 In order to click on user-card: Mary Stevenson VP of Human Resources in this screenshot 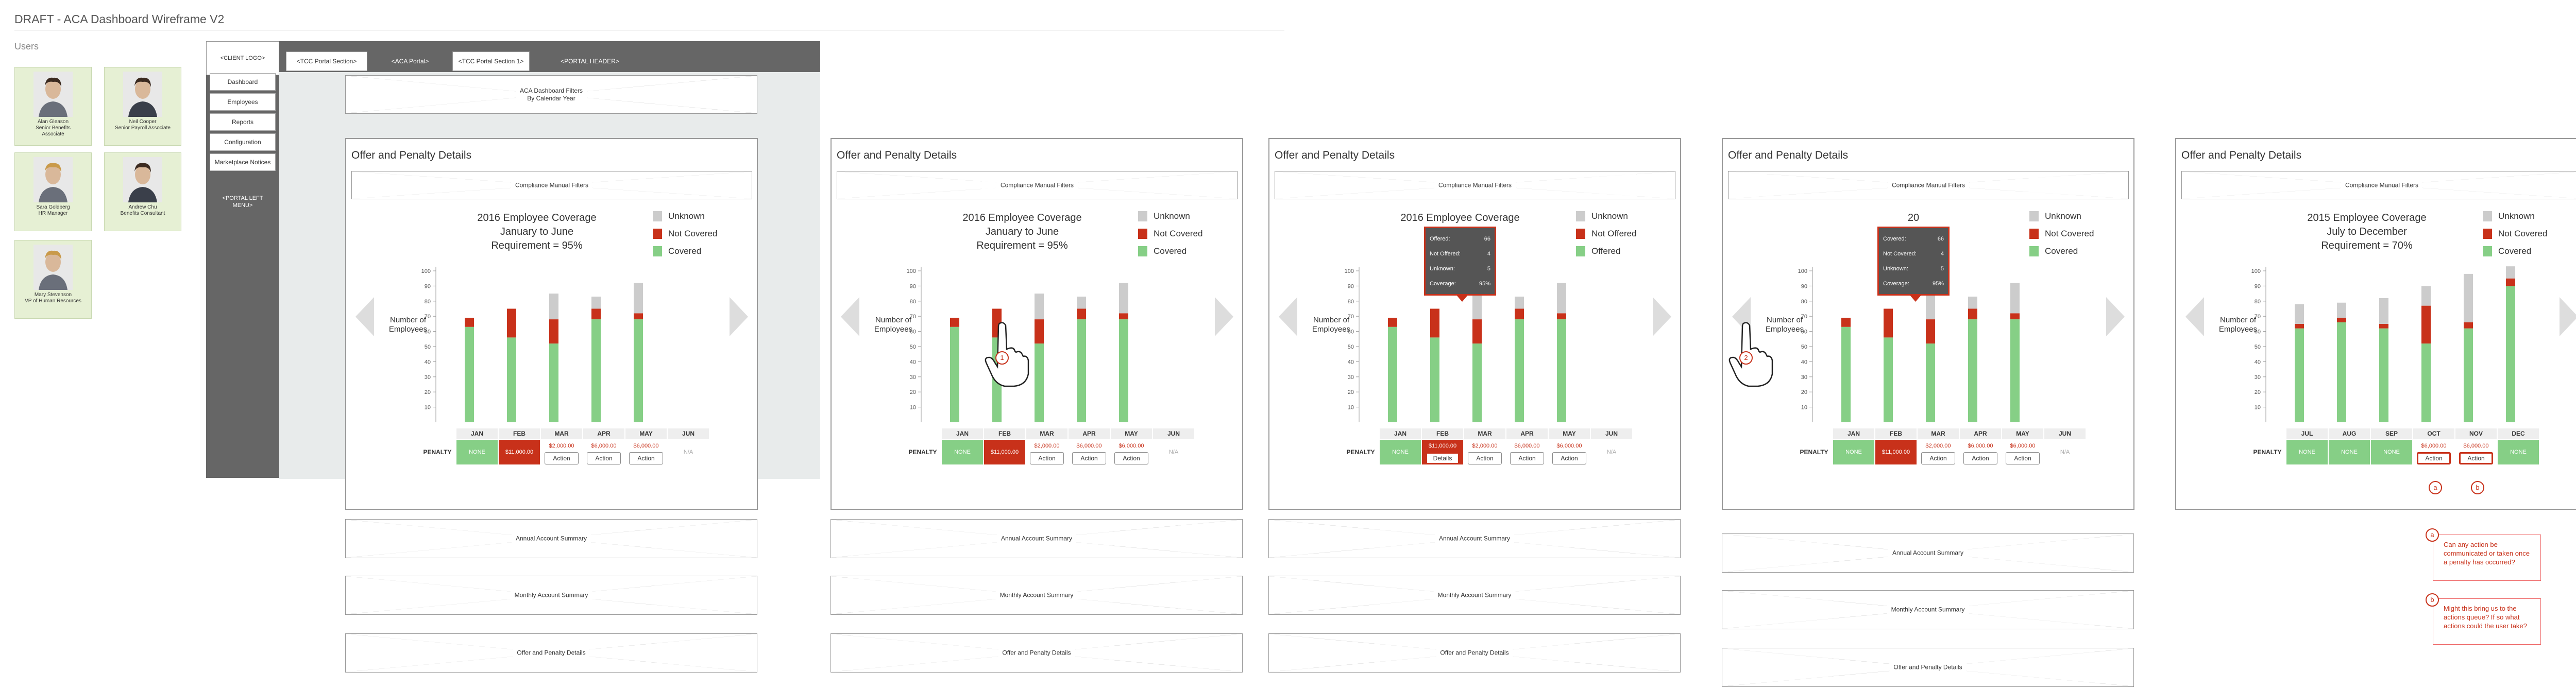, I will do `click(53, 279)`.